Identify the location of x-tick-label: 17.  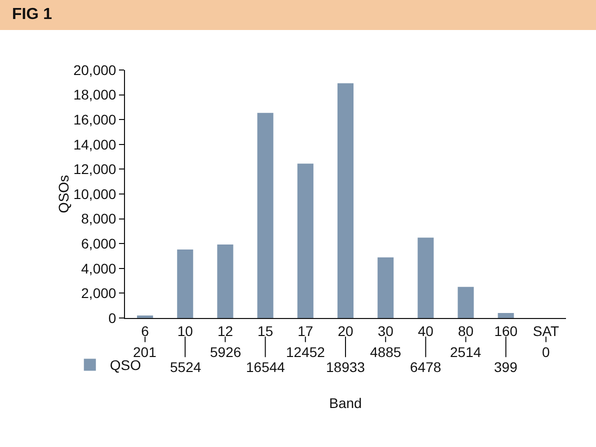
(306, 330).